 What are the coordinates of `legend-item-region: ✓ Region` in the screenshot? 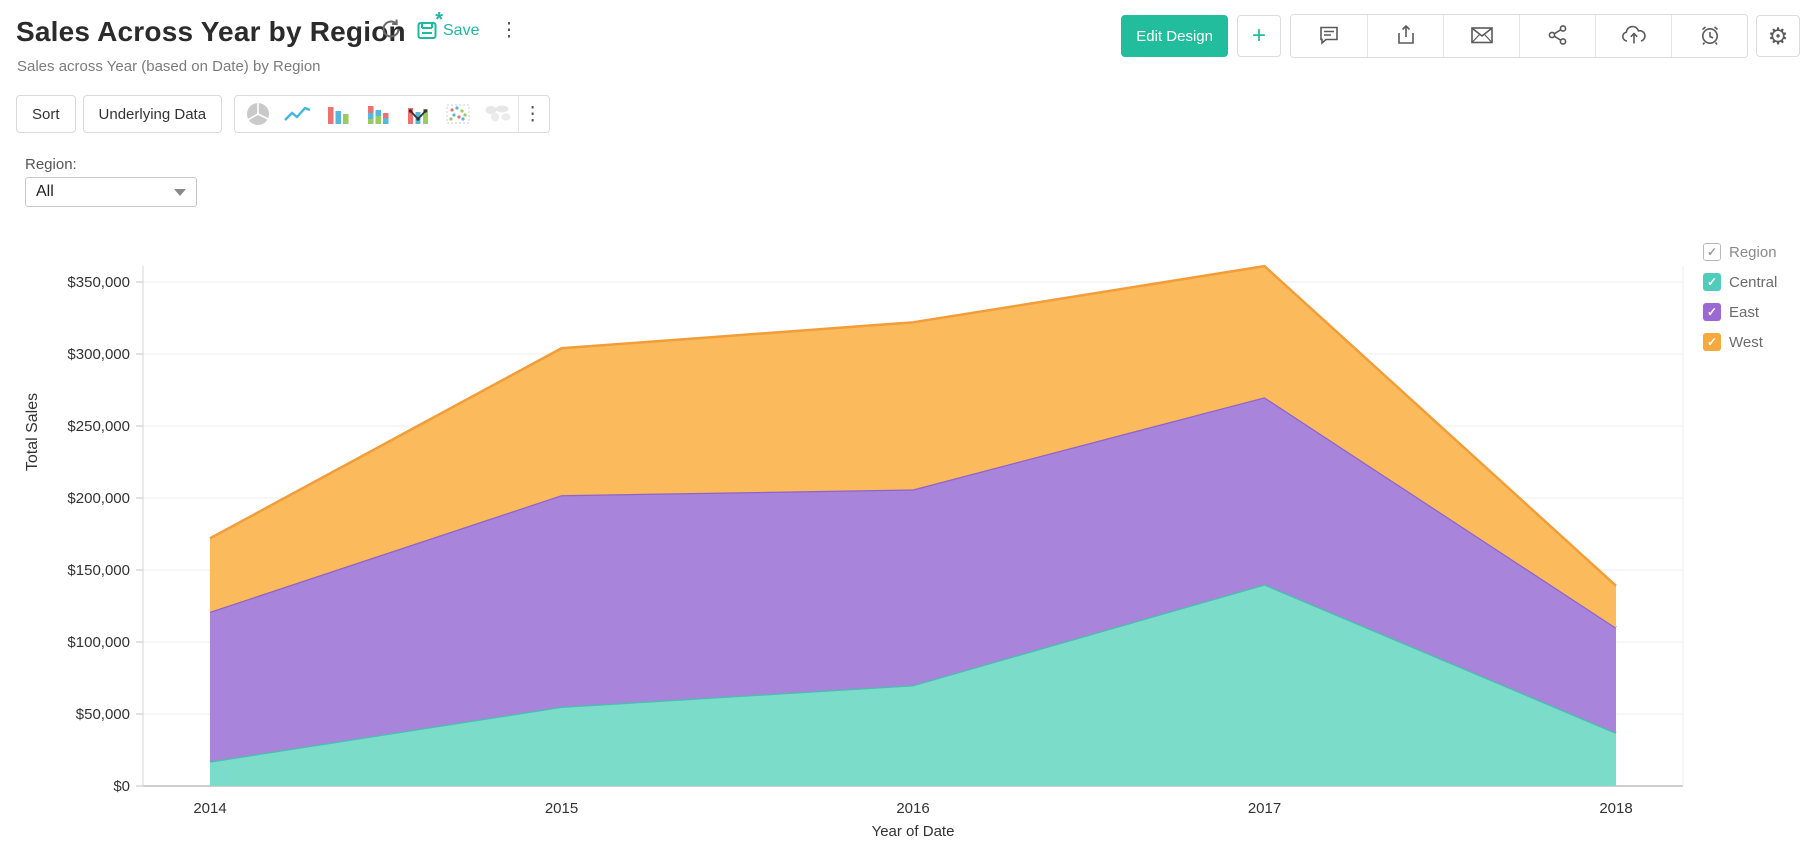 It's located at (1740, 252).